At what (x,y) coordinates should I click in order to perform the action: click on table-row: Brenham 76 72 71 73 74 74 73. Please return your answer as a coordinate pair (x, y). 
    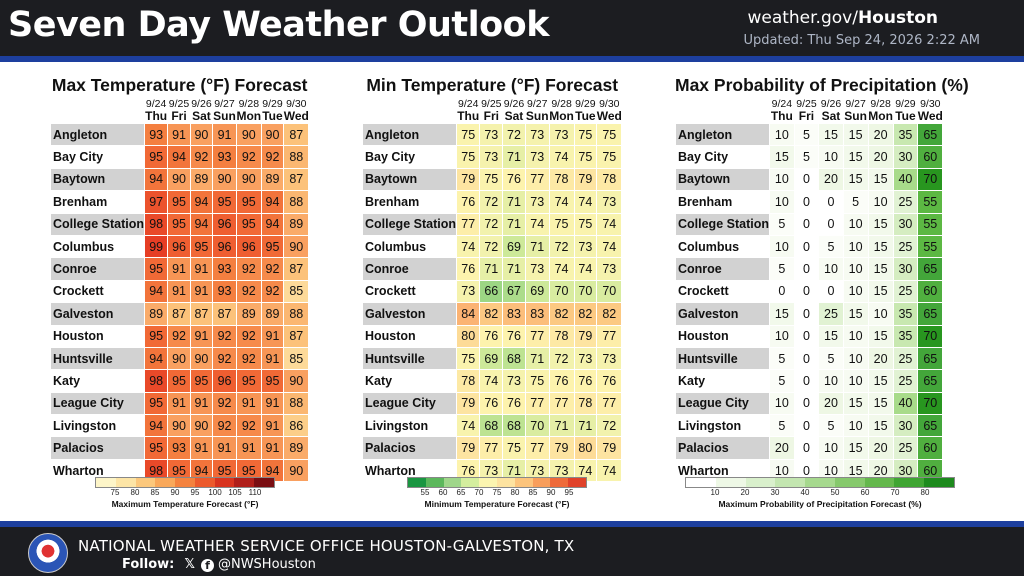
    Looking at the image, I should click on (492, 202).